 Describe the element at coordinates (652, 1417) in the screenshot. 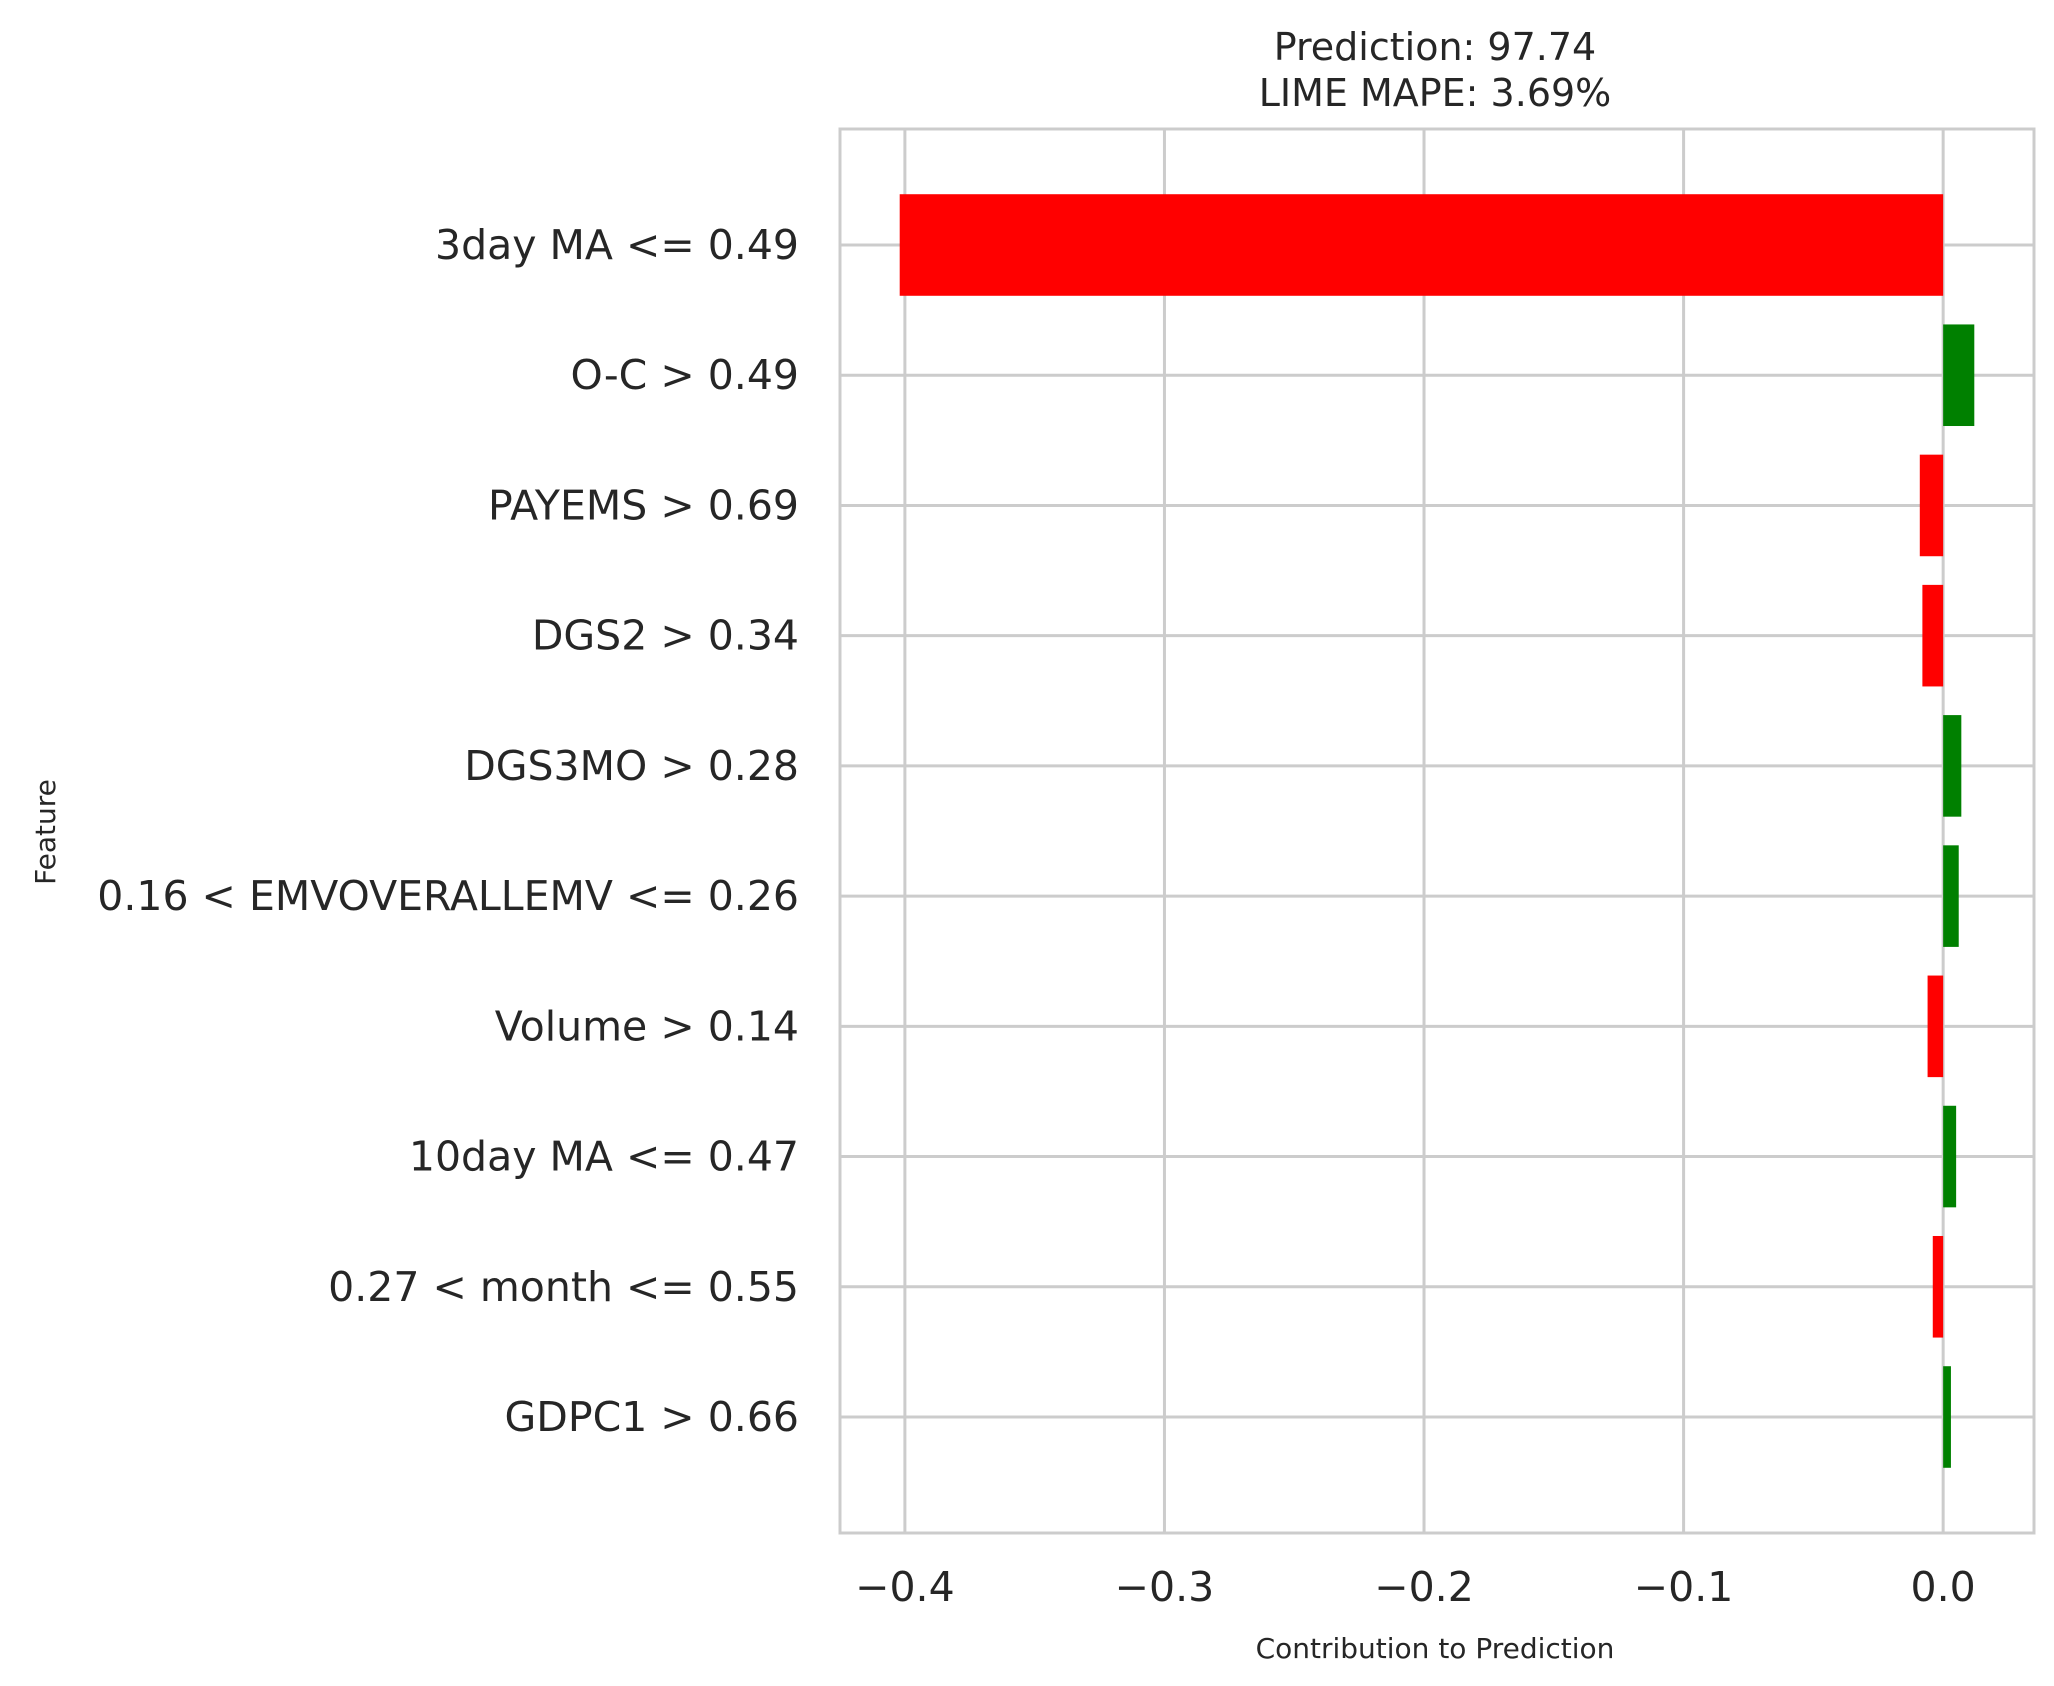

I see `y-tick-label: GDPC1 > 0.66` at that location.